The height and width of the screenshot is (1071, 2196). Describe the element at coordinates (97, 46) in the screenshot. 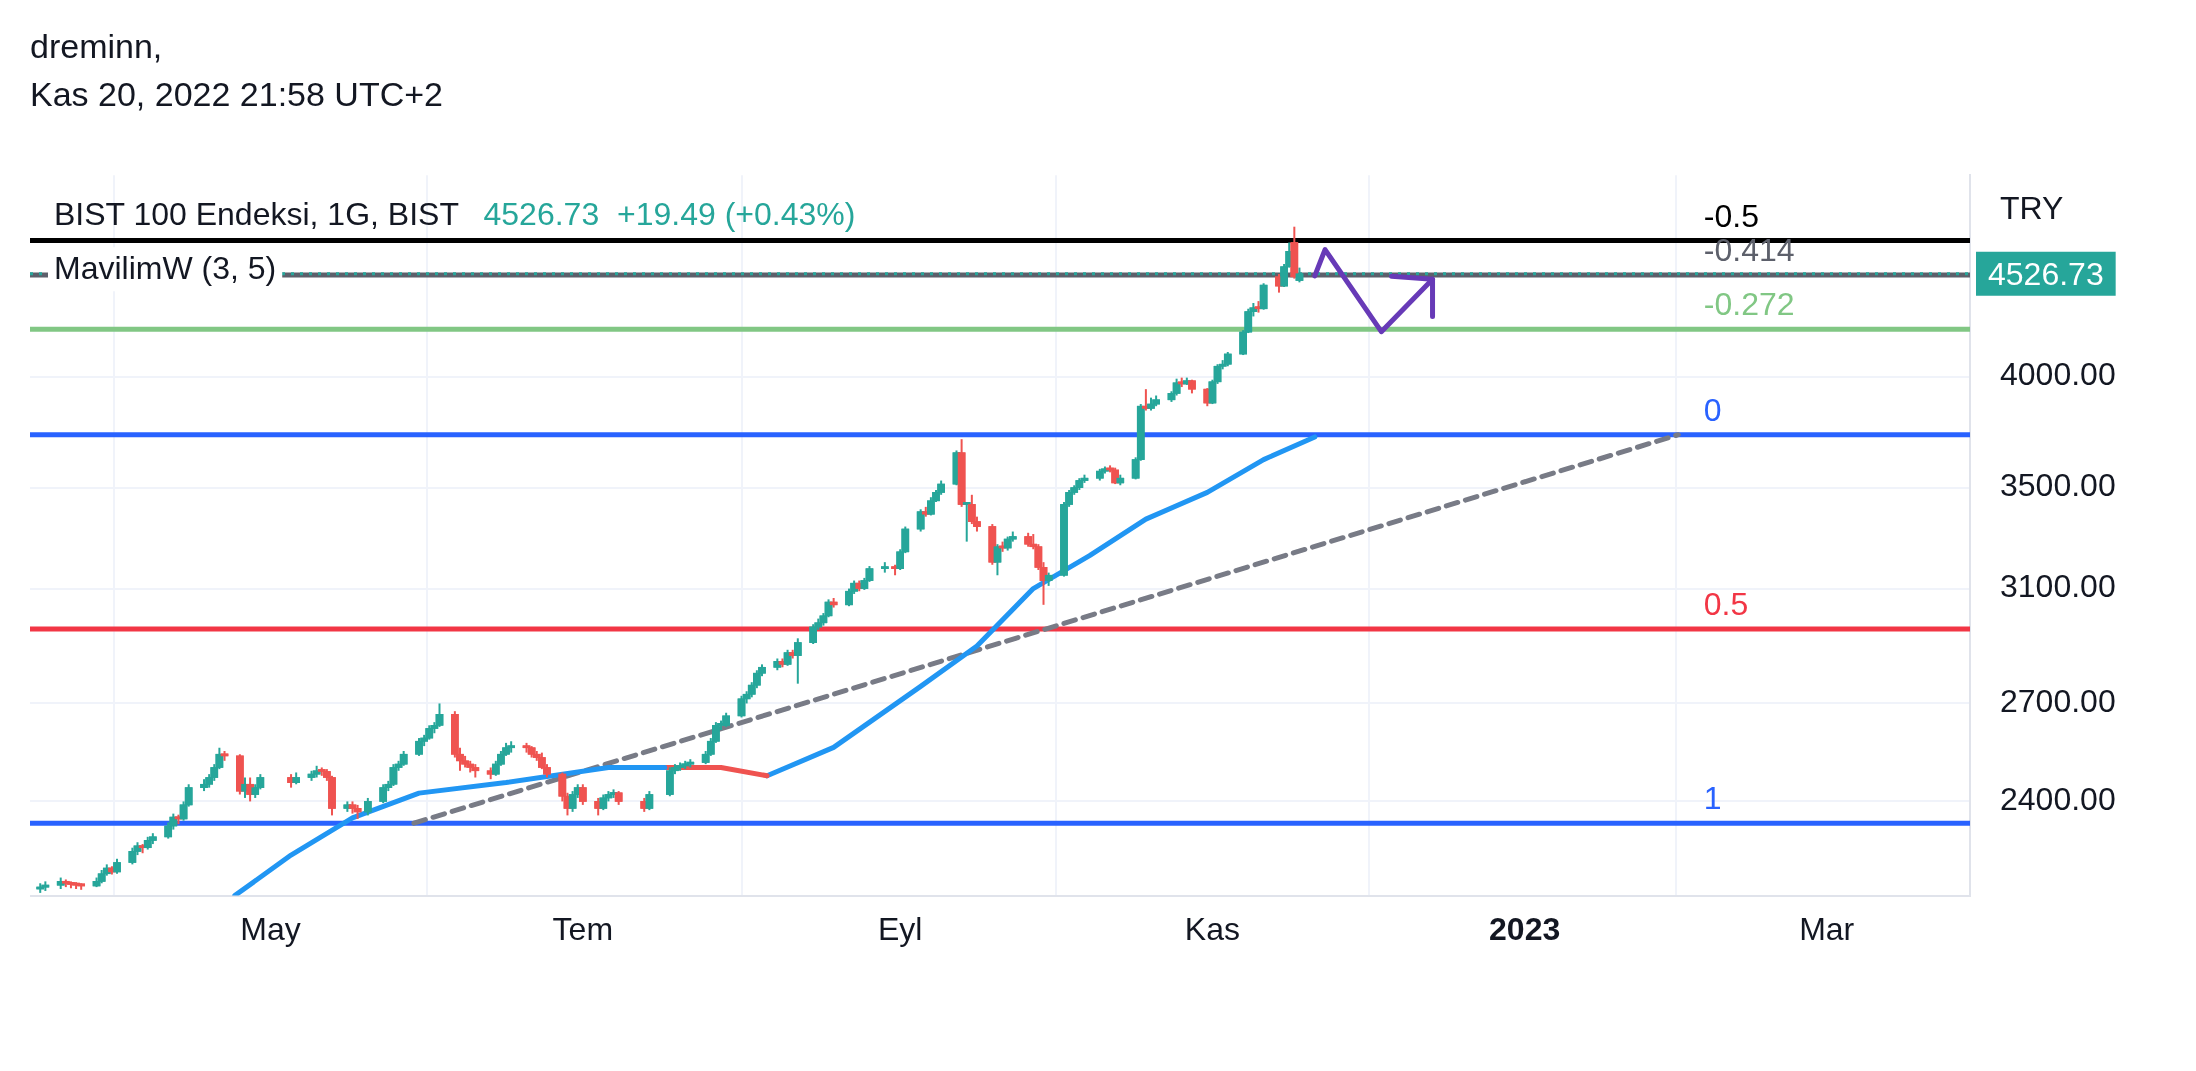

I see `text: dreminn,` at that location.